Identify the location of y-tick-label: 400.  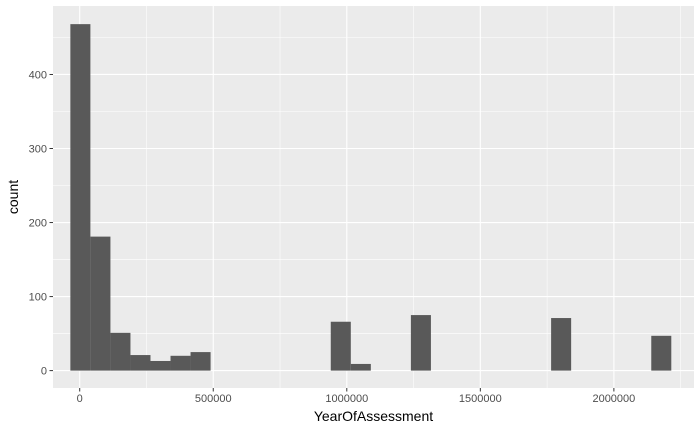
(38, 75).